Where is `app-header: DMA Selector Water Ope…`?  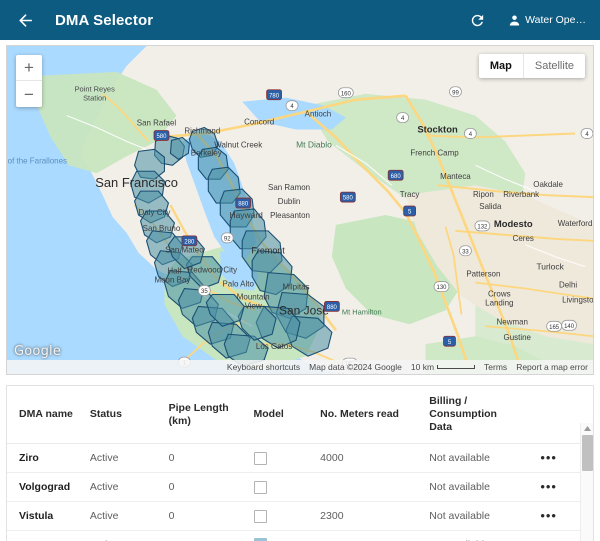 app-header: DMA Selector Water Ope… is located at coordinates (300, 20).